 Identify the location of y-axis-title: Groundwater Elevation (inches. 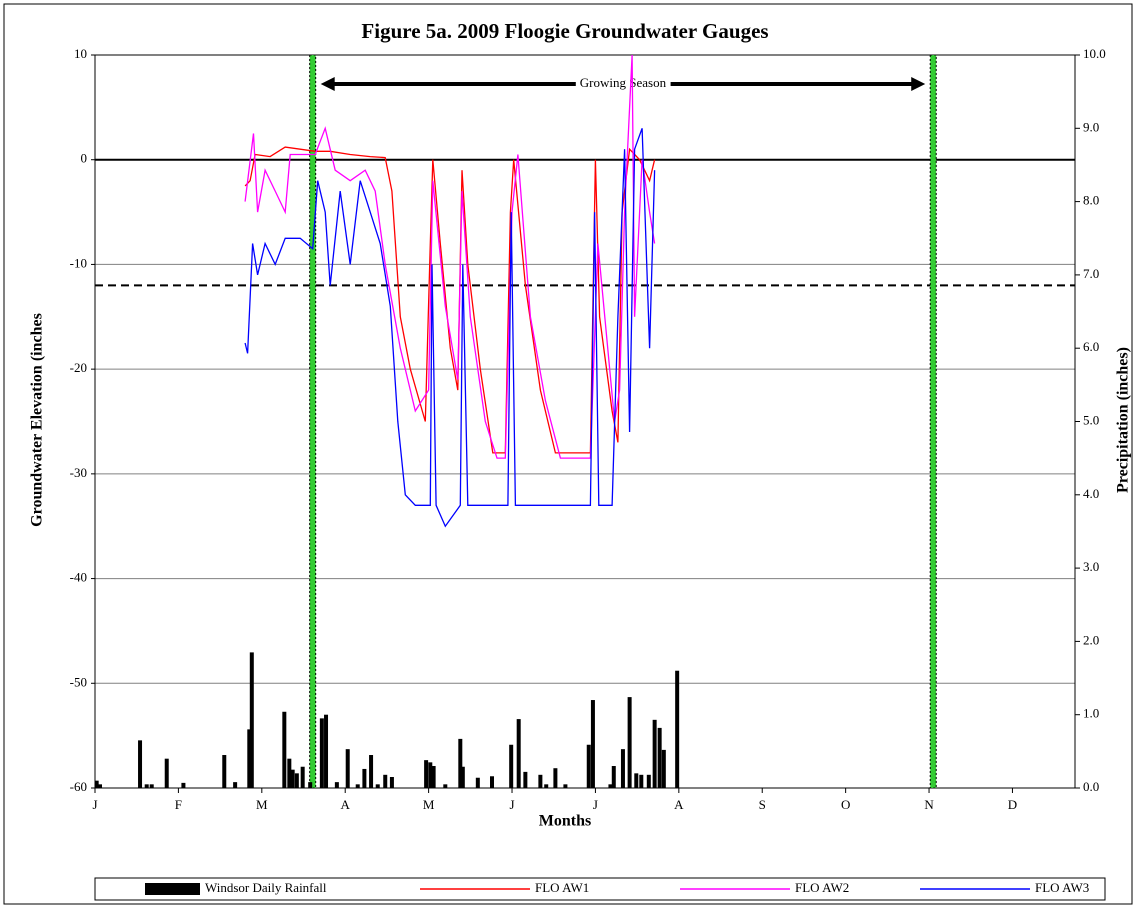
(37, 420).